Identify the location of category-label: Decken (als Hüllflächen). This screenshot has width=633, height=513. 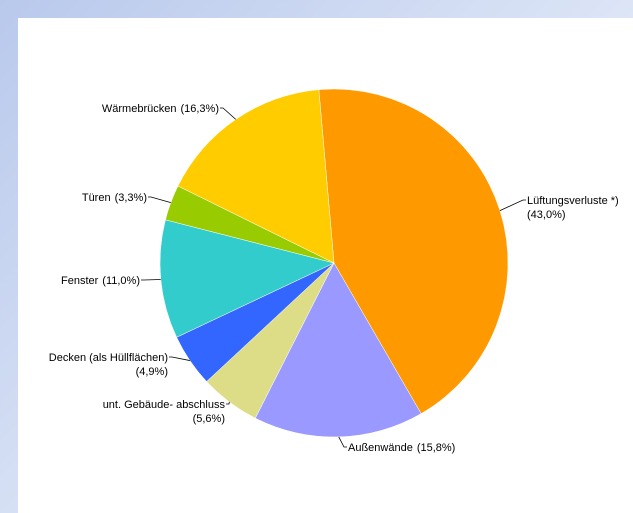
(108, 358).